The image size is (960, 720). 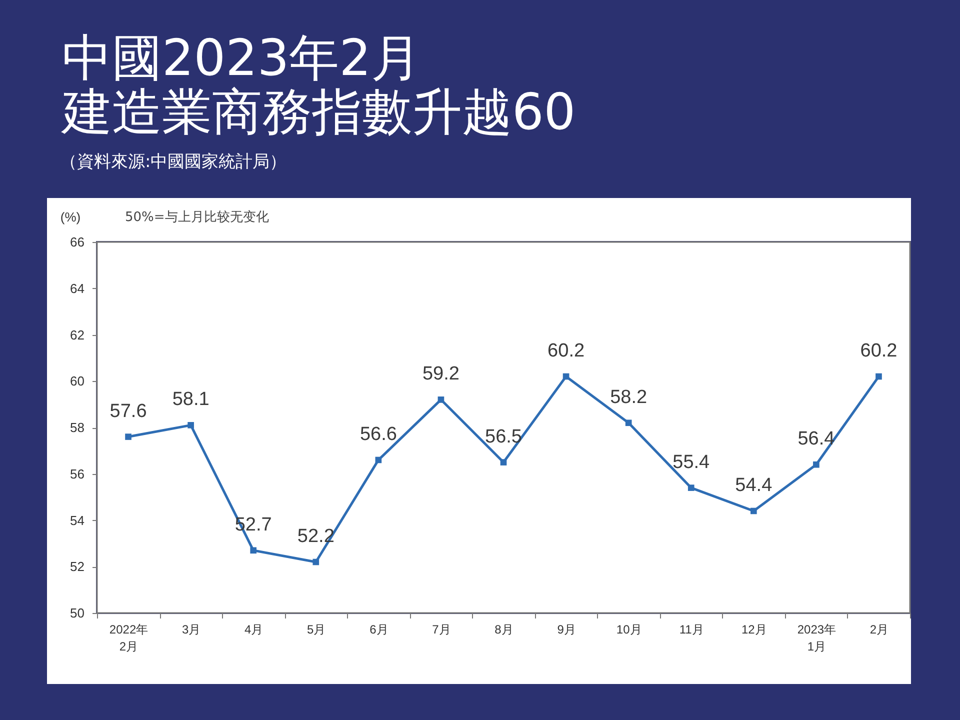 I want to click on x-tick-label: 2月, so click(x=879, y=629).